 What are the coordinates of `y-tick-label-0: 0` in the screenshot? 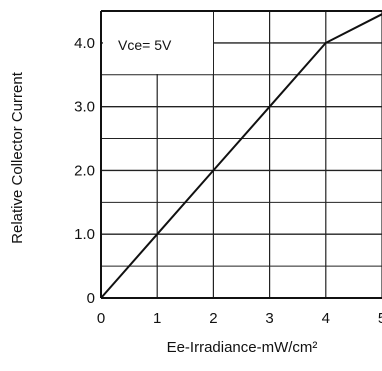 It's located at (91, 298).